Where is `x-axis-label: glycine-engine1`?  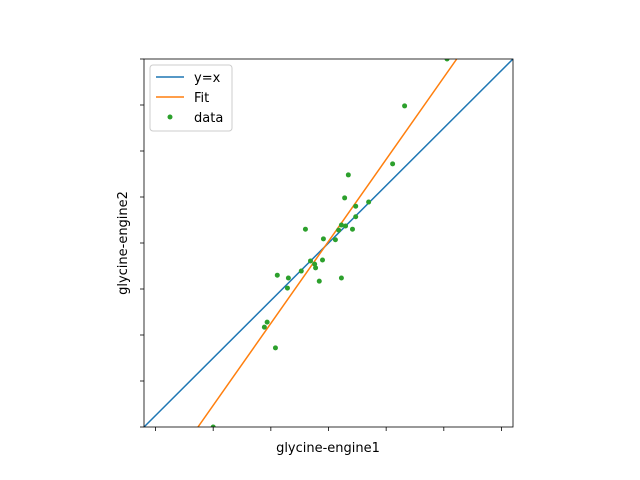
x-axis-label: glycine-engine1 is located at coordinates (328, 448).